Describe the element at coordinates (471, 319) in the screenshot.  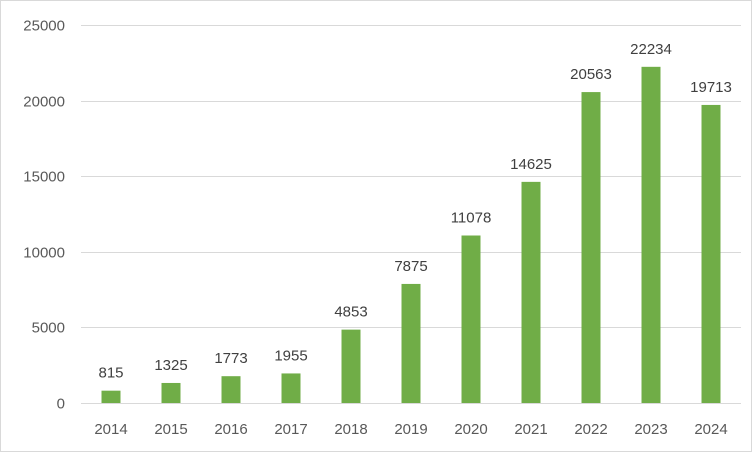
I see `bar-2020` at that location.